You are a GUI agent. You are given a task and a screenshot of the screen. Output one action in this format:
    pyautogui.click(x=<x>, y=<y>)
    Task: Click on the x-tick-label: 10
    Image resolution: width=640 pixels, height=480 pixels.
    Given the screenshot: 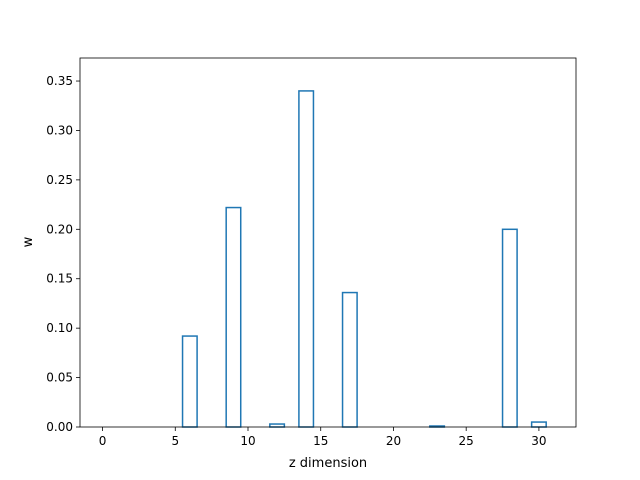 What is the action you would take?
    pyautogui.click(x=247, y=441)
    